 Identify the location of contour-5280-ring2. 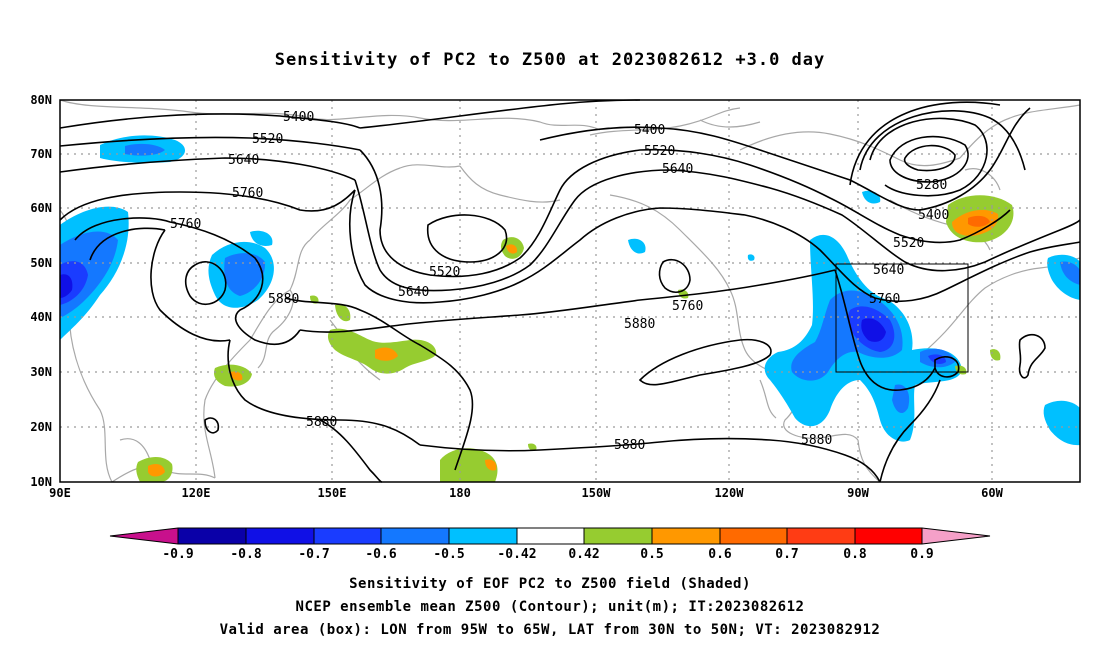
(929, 158).